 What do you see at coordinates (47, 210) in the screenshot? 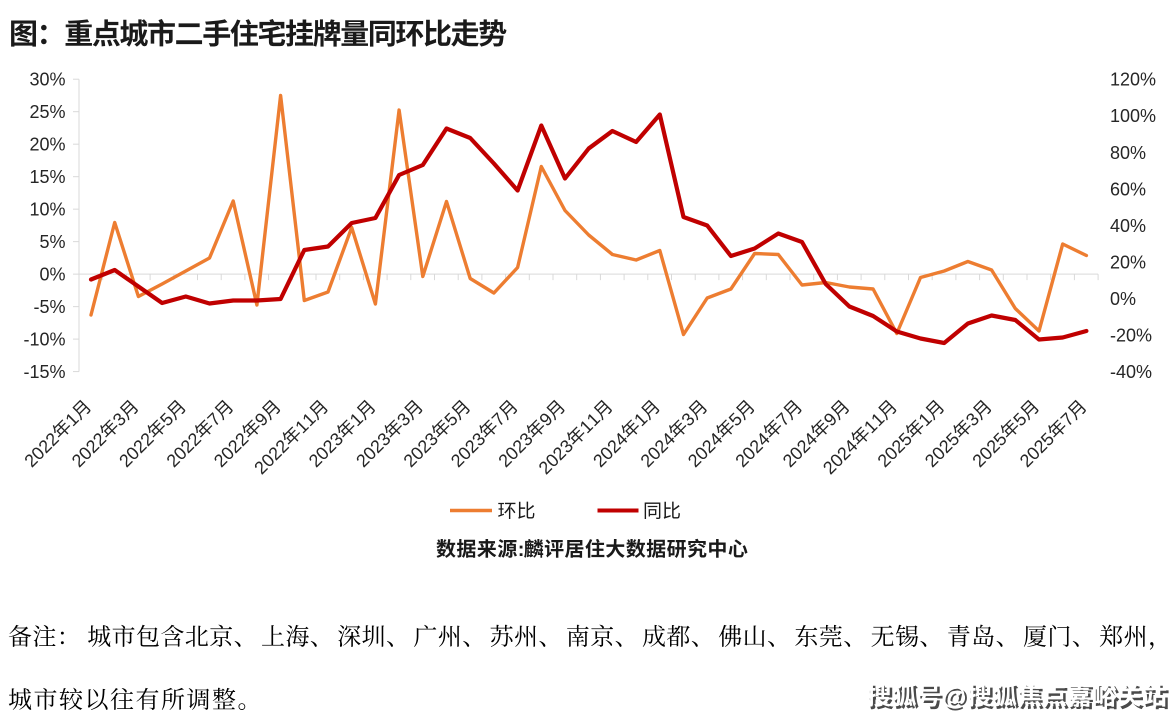
I see `svg-text: 10%` at bounding box center [47, 210].